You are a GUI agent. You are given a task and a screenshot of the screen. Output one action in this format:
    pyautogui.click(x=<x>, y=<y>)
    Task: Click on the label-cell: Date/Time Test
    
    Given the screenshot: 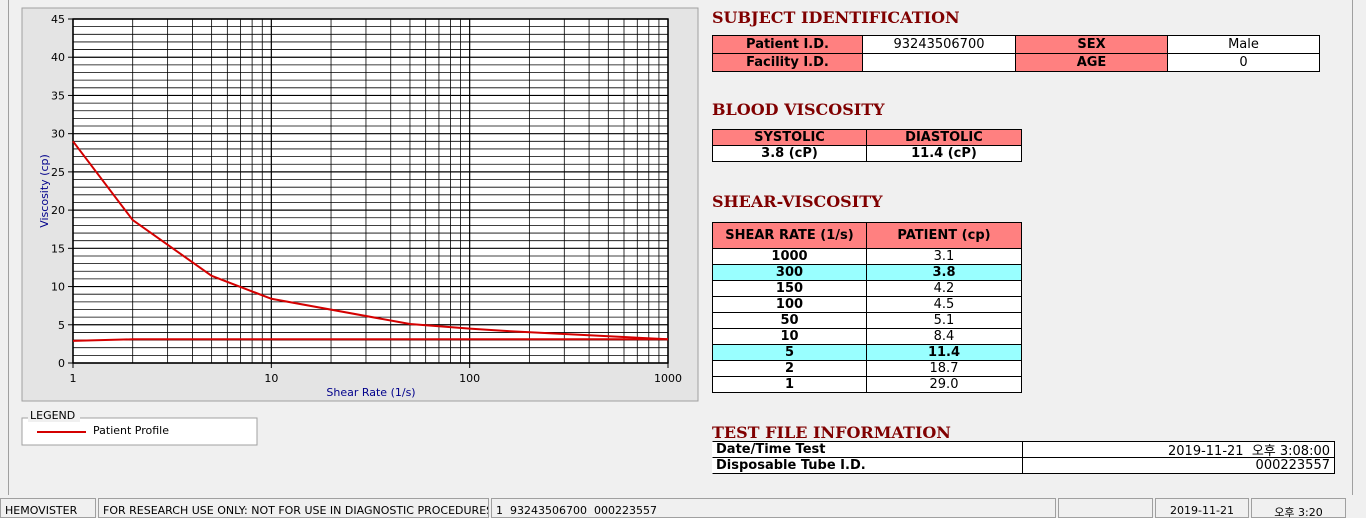 What is the action you would take?
    pyautogui.click(x=867, y=449)
    